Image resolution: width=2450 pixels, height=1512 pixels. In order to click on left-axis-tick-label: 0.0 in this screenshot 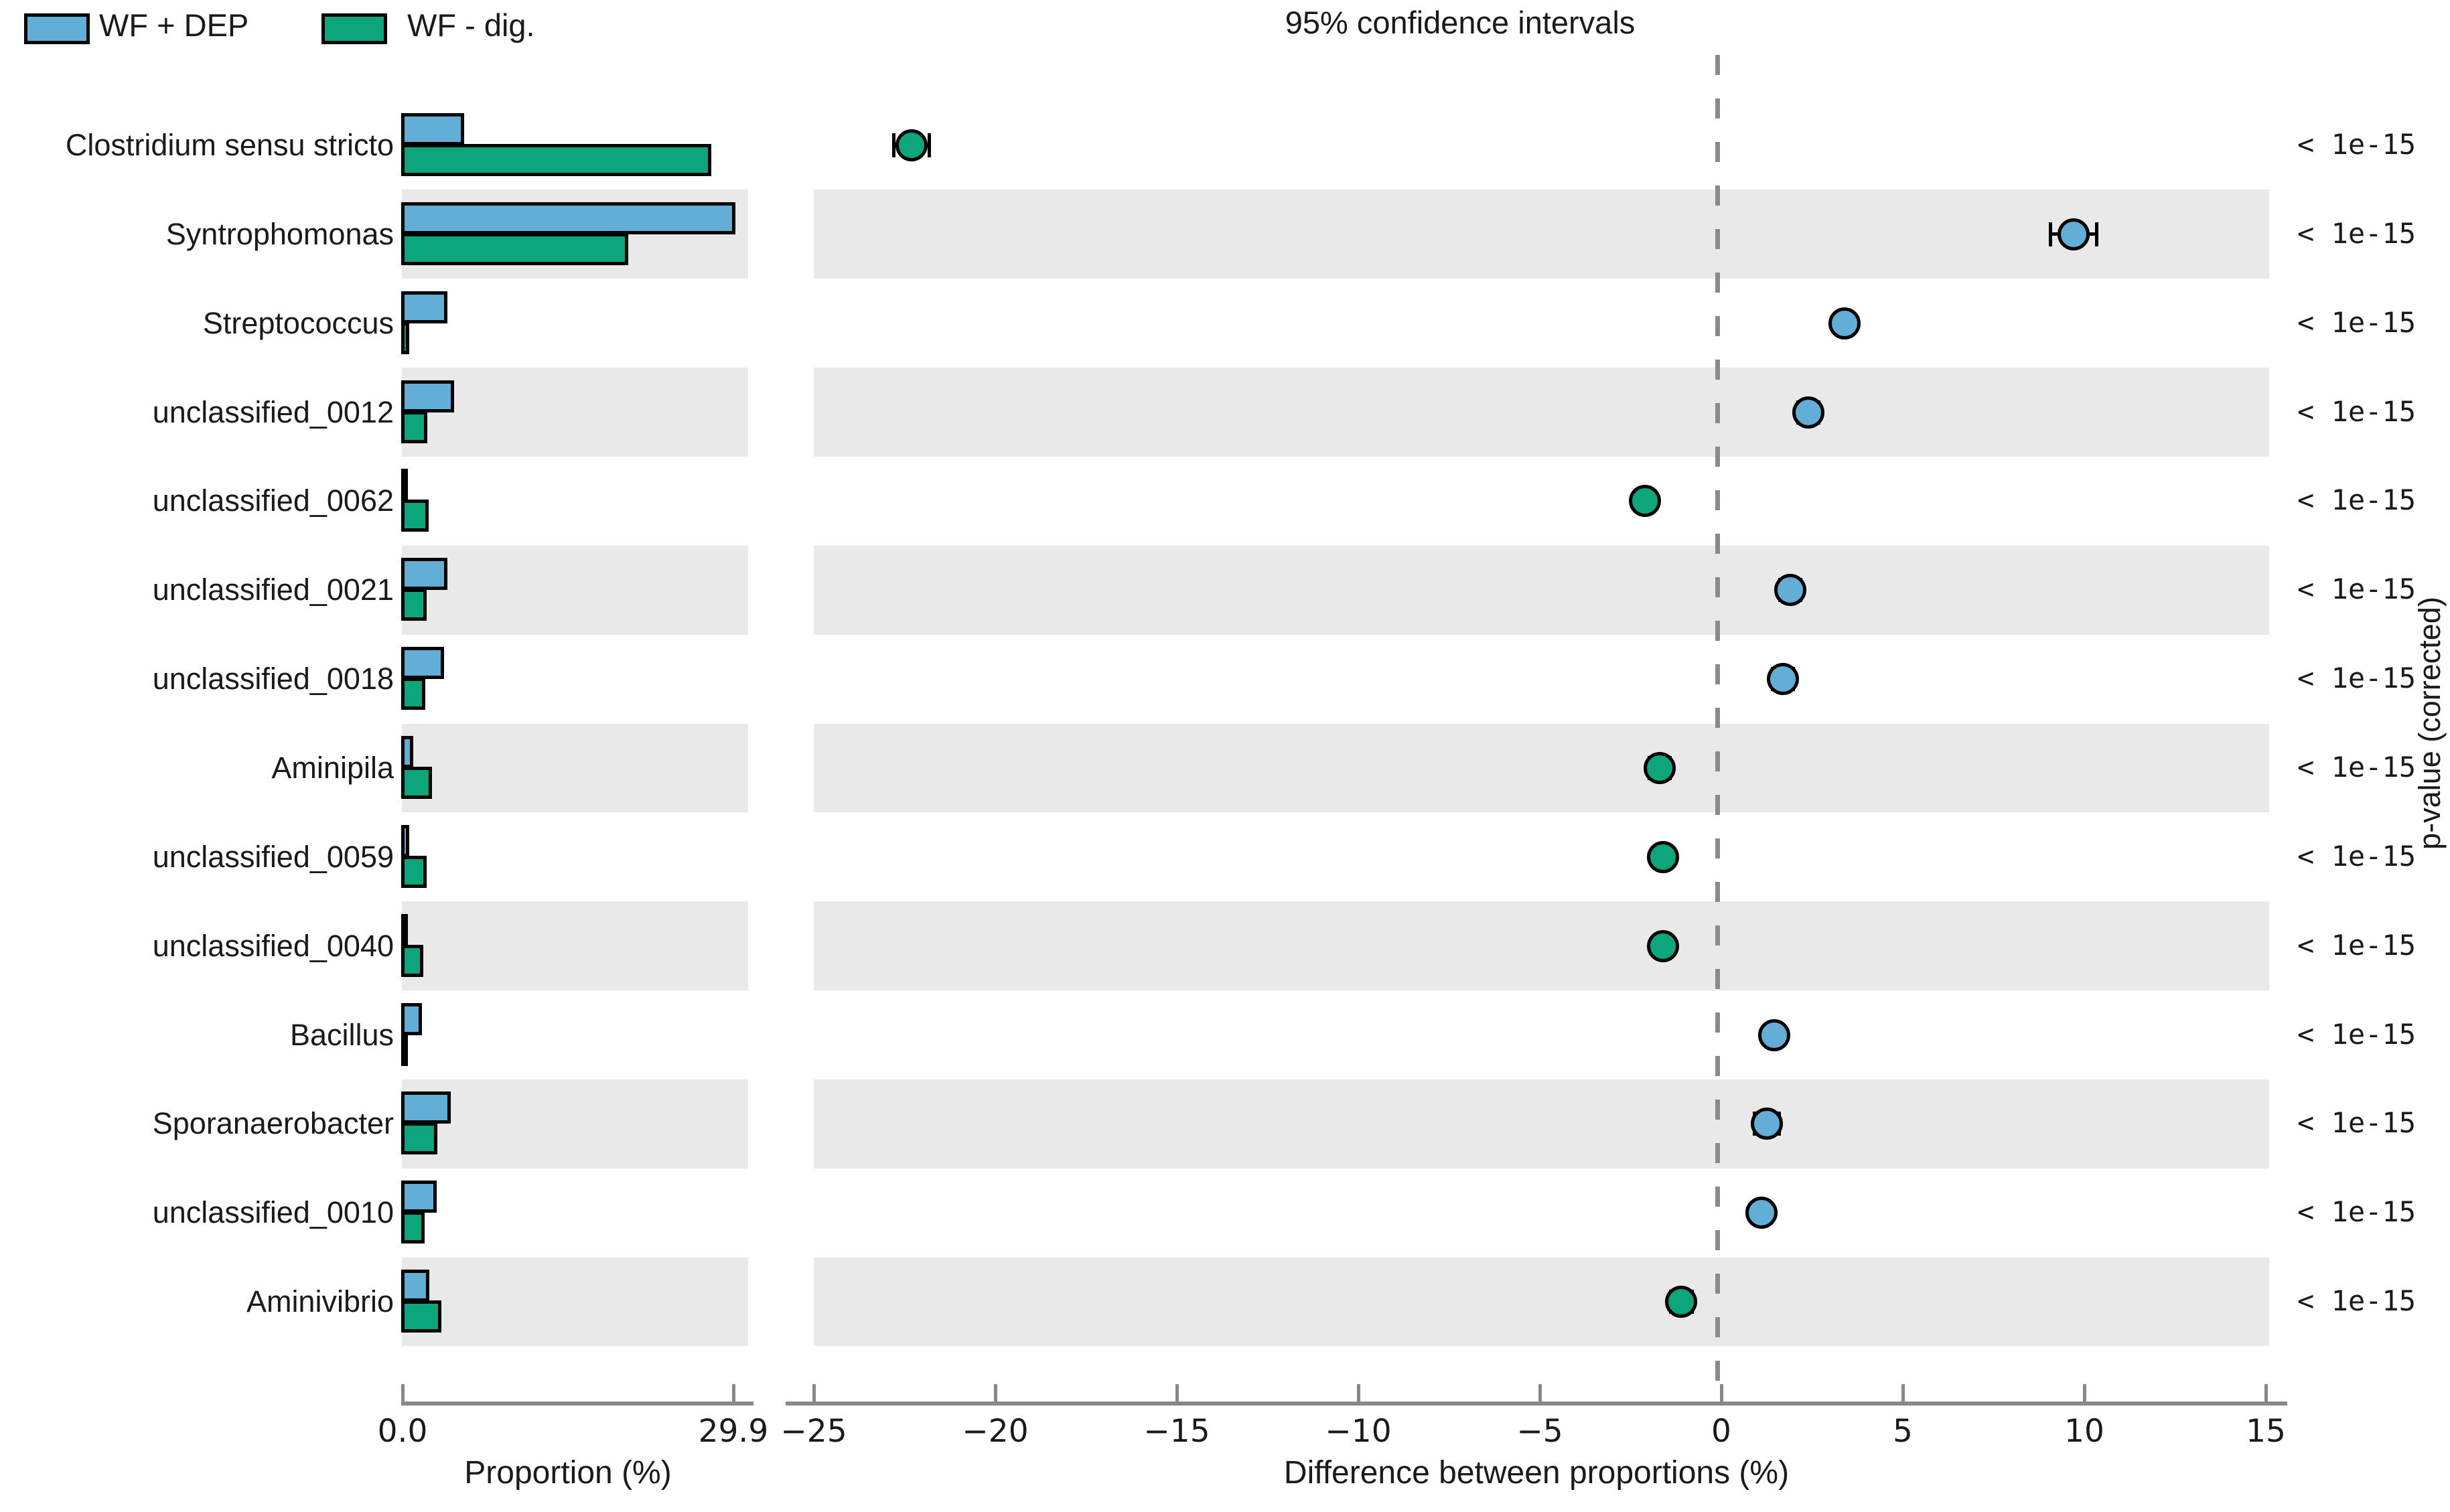, I will do `click(402, 1431)`.